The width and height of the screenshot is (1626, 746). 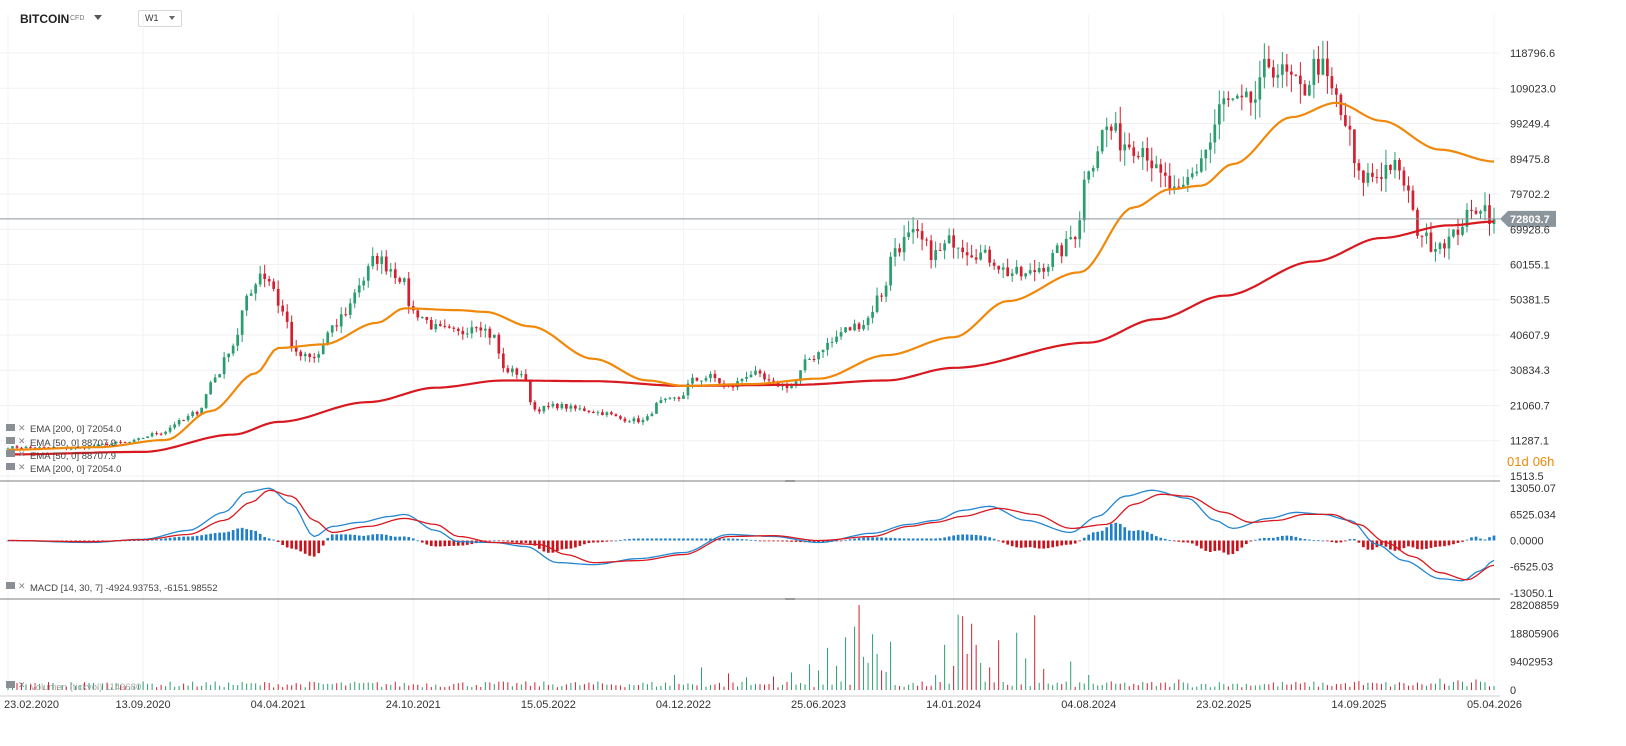 What do you see at coordinates (751, 539) in the screenshot?
I see `macd-histogram` at bounding box center [751, 539].